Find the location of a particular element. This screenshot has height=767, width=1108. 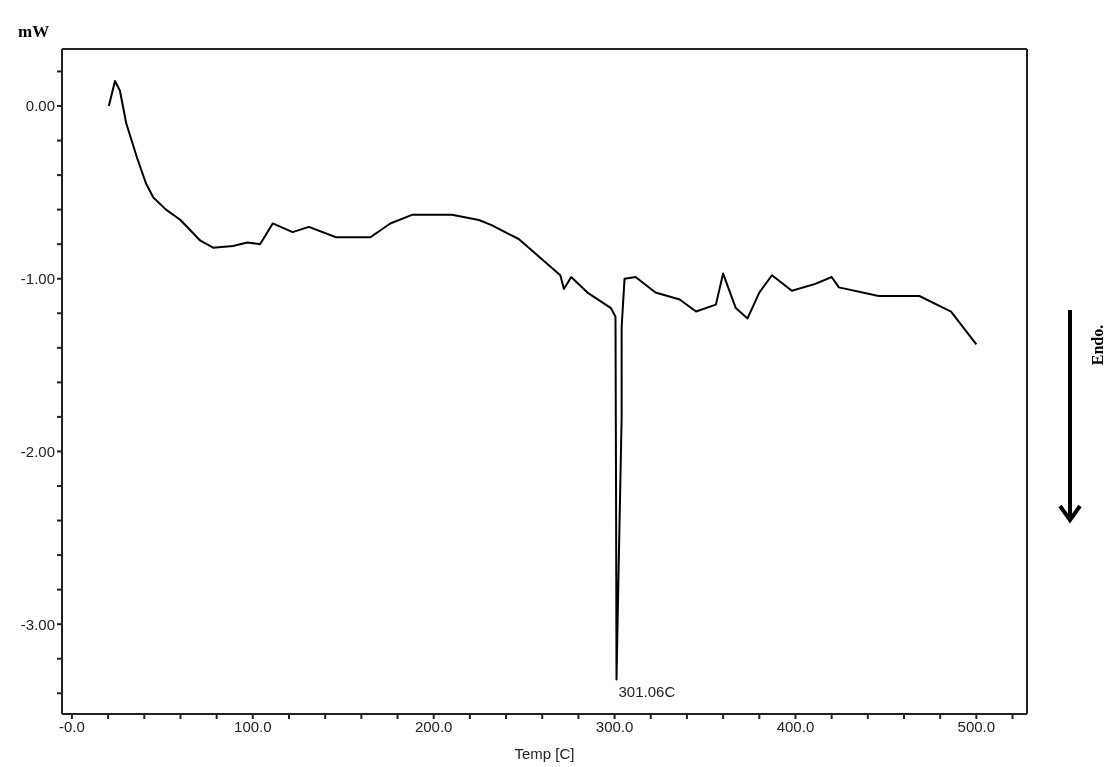

y-tick-label: -1.00 is located at coordinates (37, 279).